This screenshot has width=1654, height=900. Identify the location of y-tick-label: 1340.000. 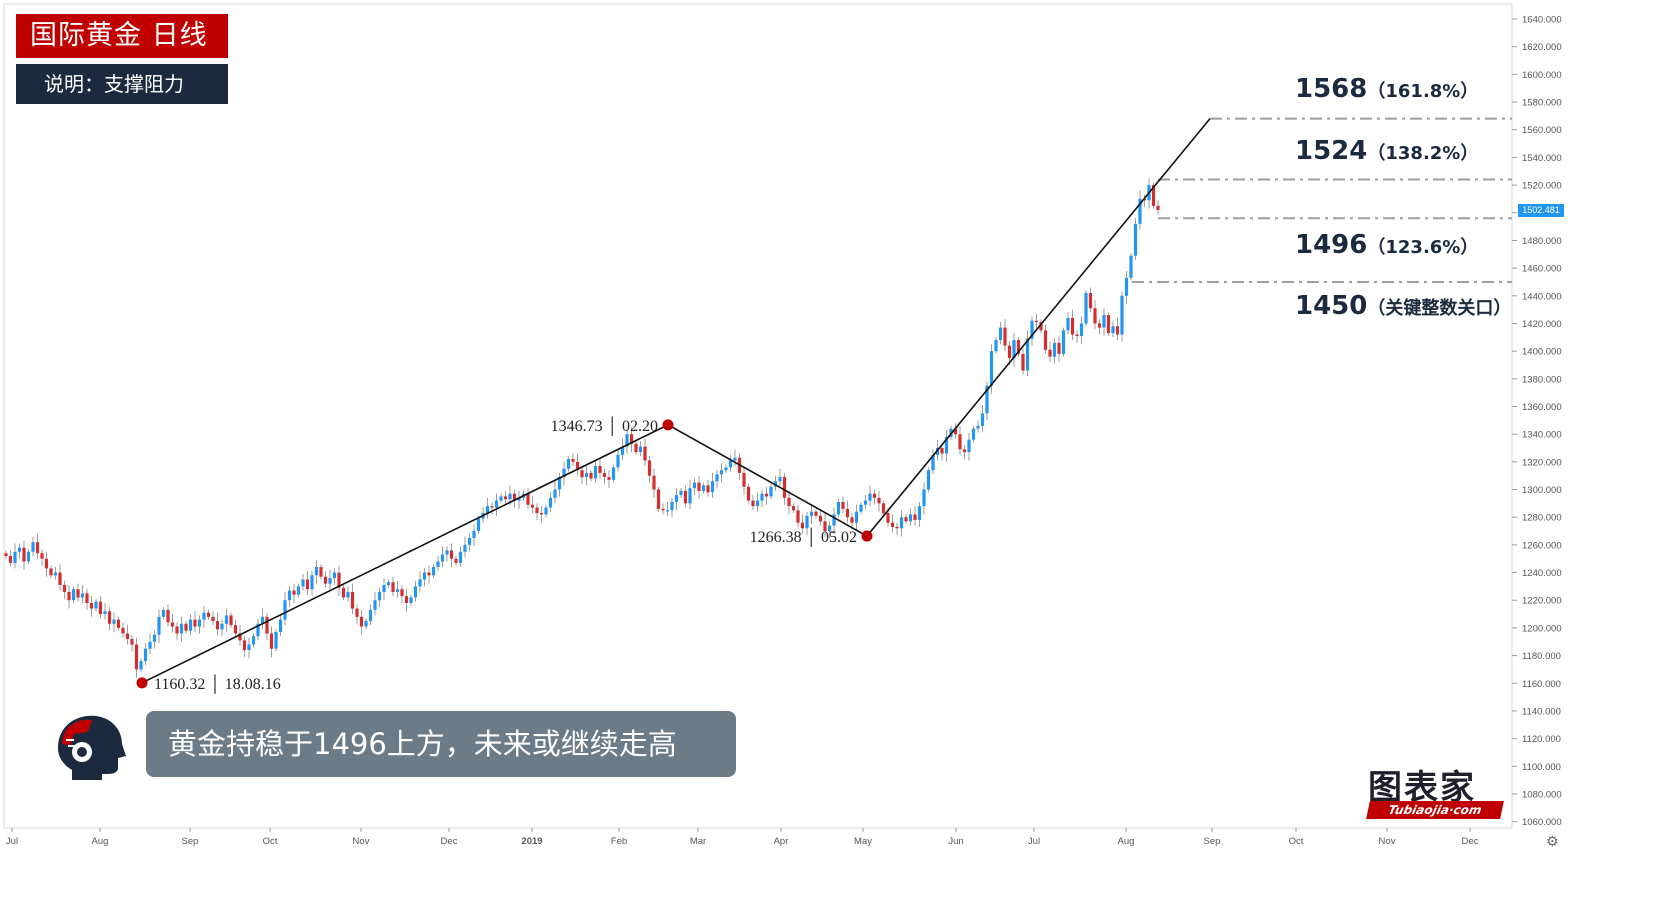
(1542, 435).